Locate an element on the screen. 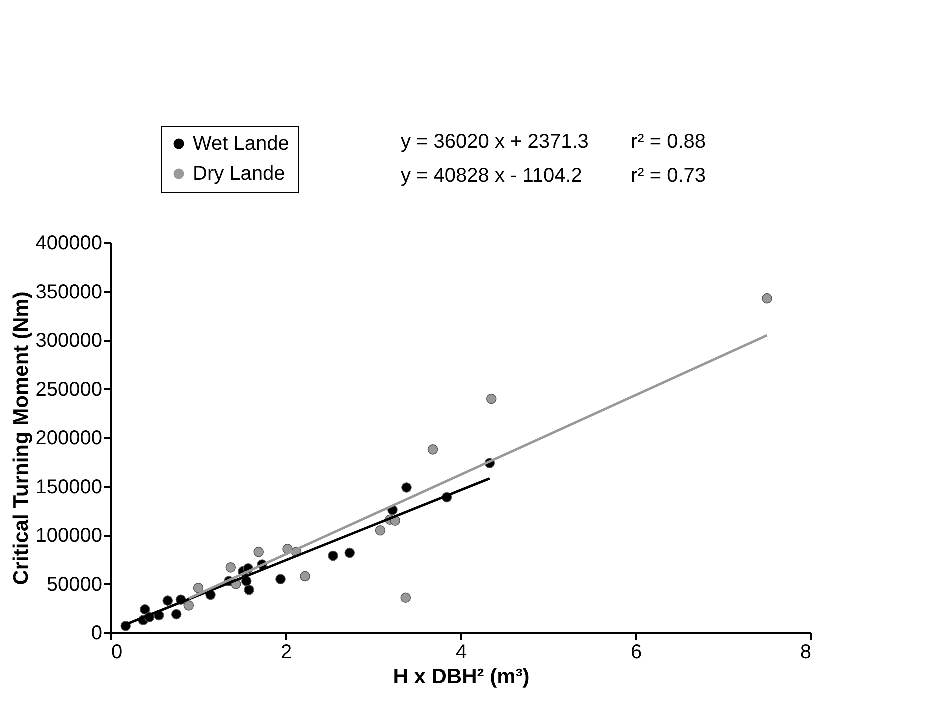 This screenshot has width=937, height=724. y-axis-title: Critical Turning Moment (Nm) is located at coordinates (21, 439).